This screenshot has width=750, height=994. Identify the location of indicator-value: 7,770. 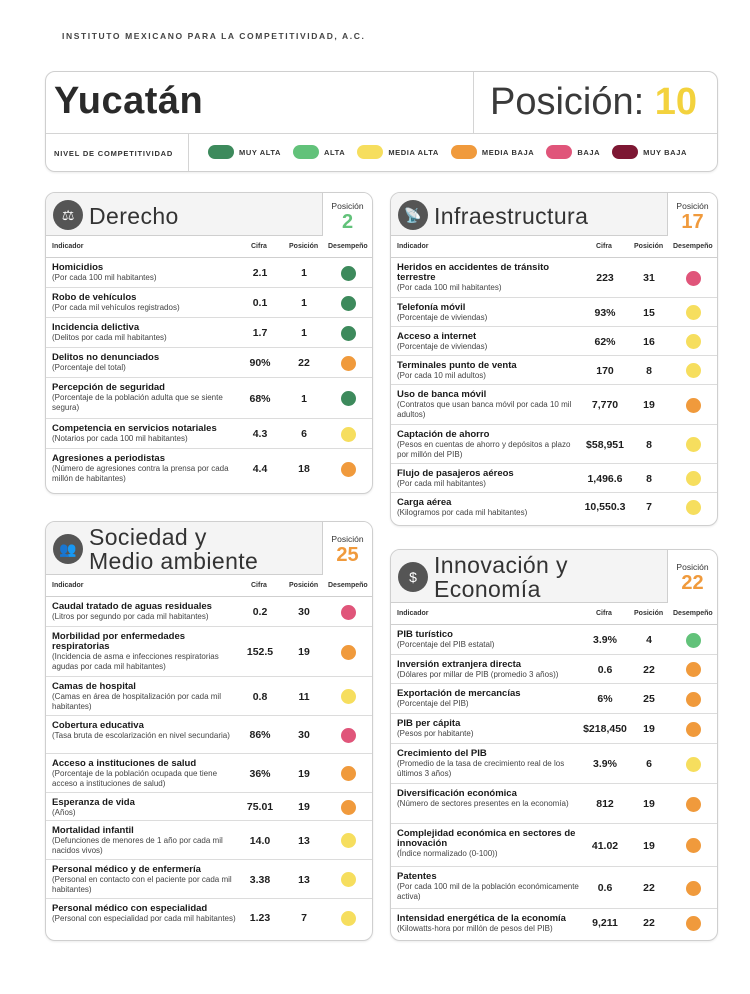
(605, 405).